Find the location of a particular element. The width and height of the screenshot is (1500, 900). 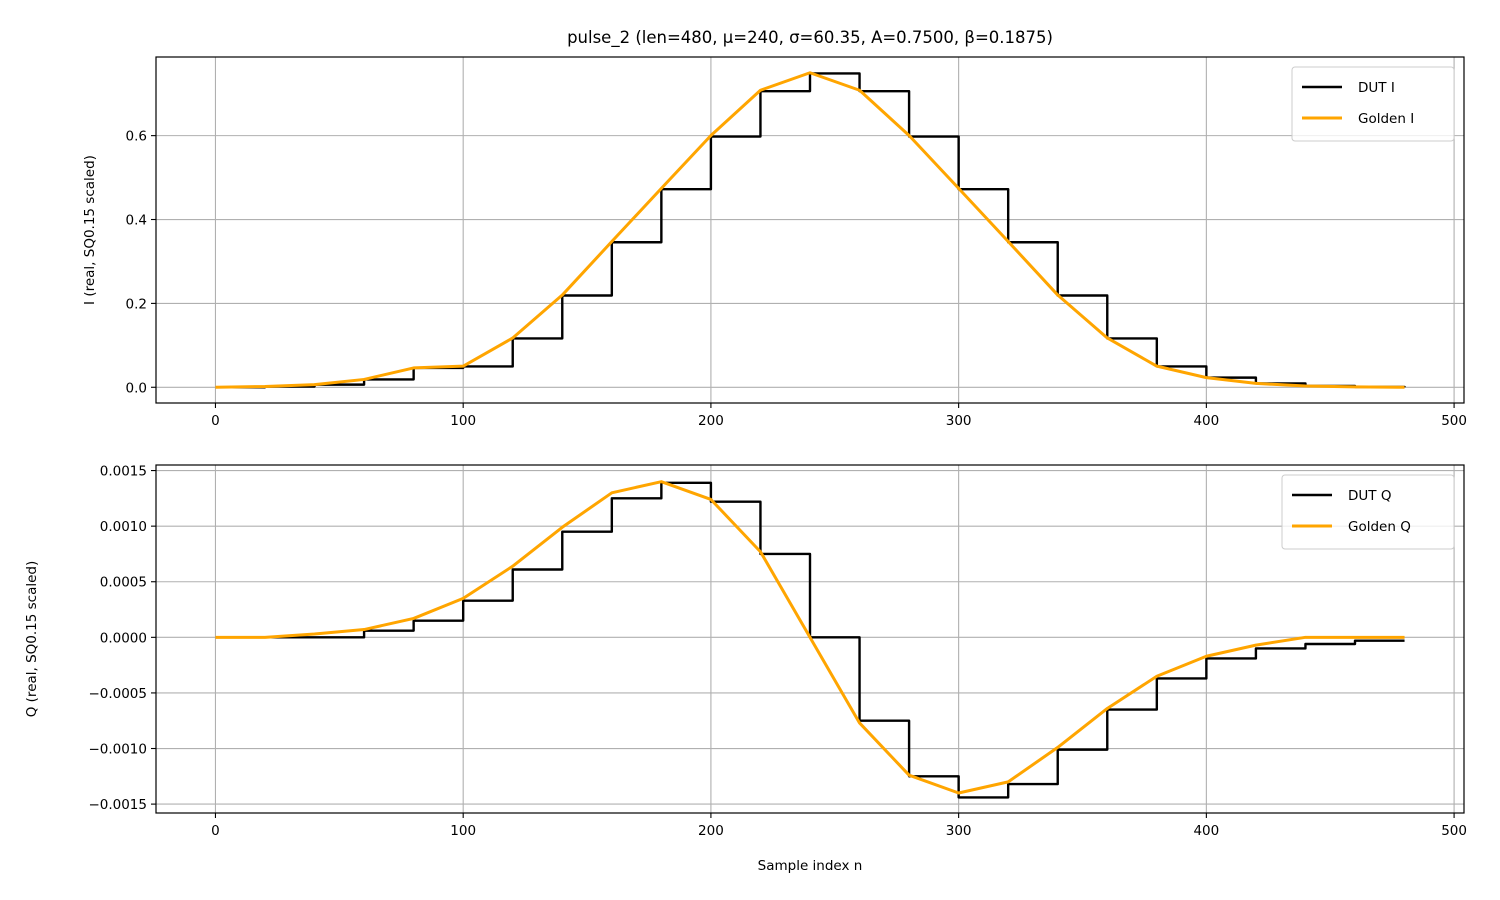

y-tick-label: 0.6 is located at coordinates (136, 137).